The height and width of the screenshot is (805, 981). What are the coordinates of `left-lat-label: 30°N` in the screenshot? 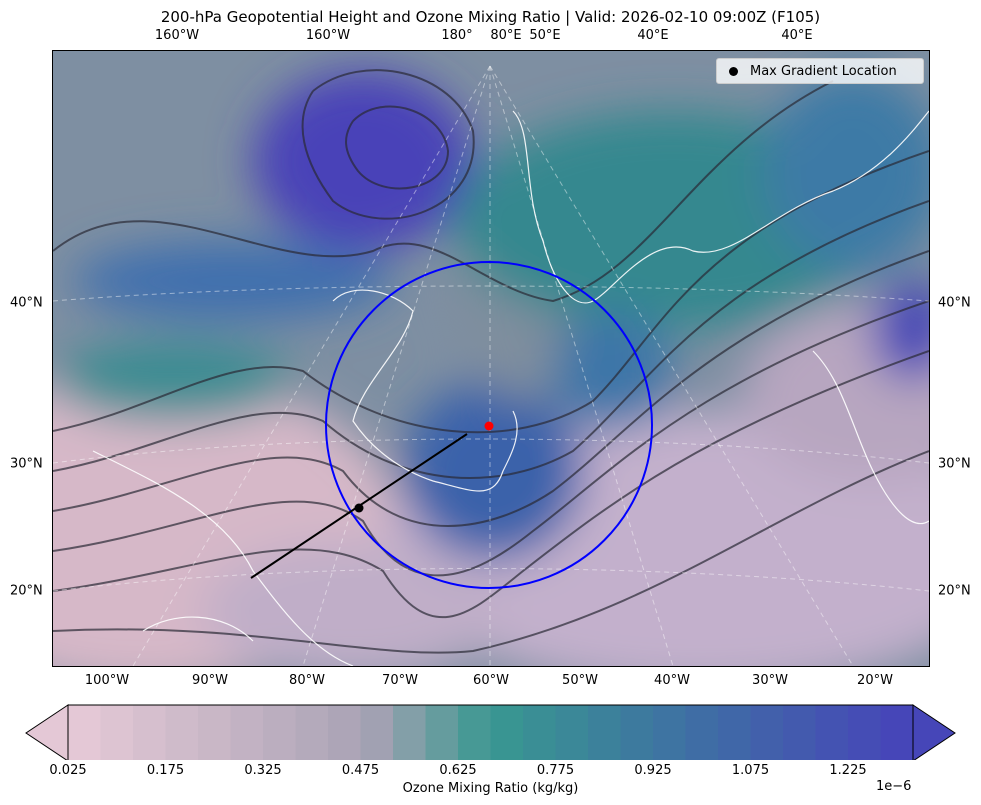 It's located at (26, 464).